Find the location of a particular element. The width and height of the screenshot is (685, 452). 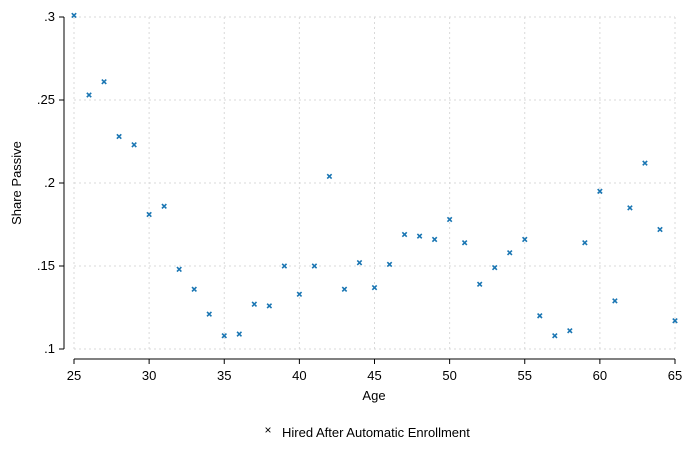

x-tick-label: 45 is located at coordinates (374, 375).